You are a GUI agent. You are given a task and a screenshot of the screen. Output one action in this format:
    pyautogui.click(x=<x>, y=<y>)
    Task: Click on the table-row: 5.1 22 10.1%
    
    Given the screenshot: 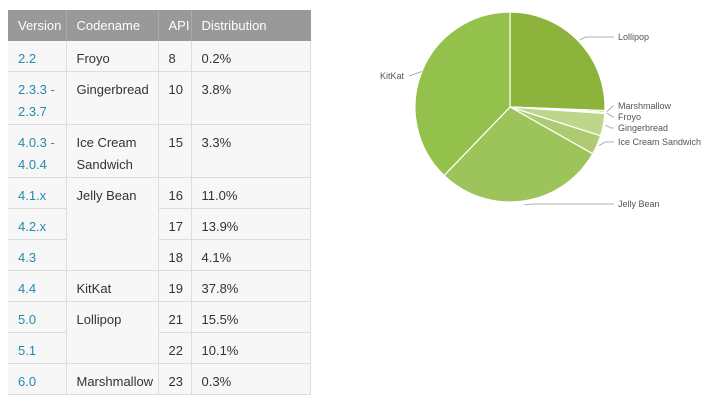 What is the action you would take?
    pyautogui.click(x=159, y=348)
    